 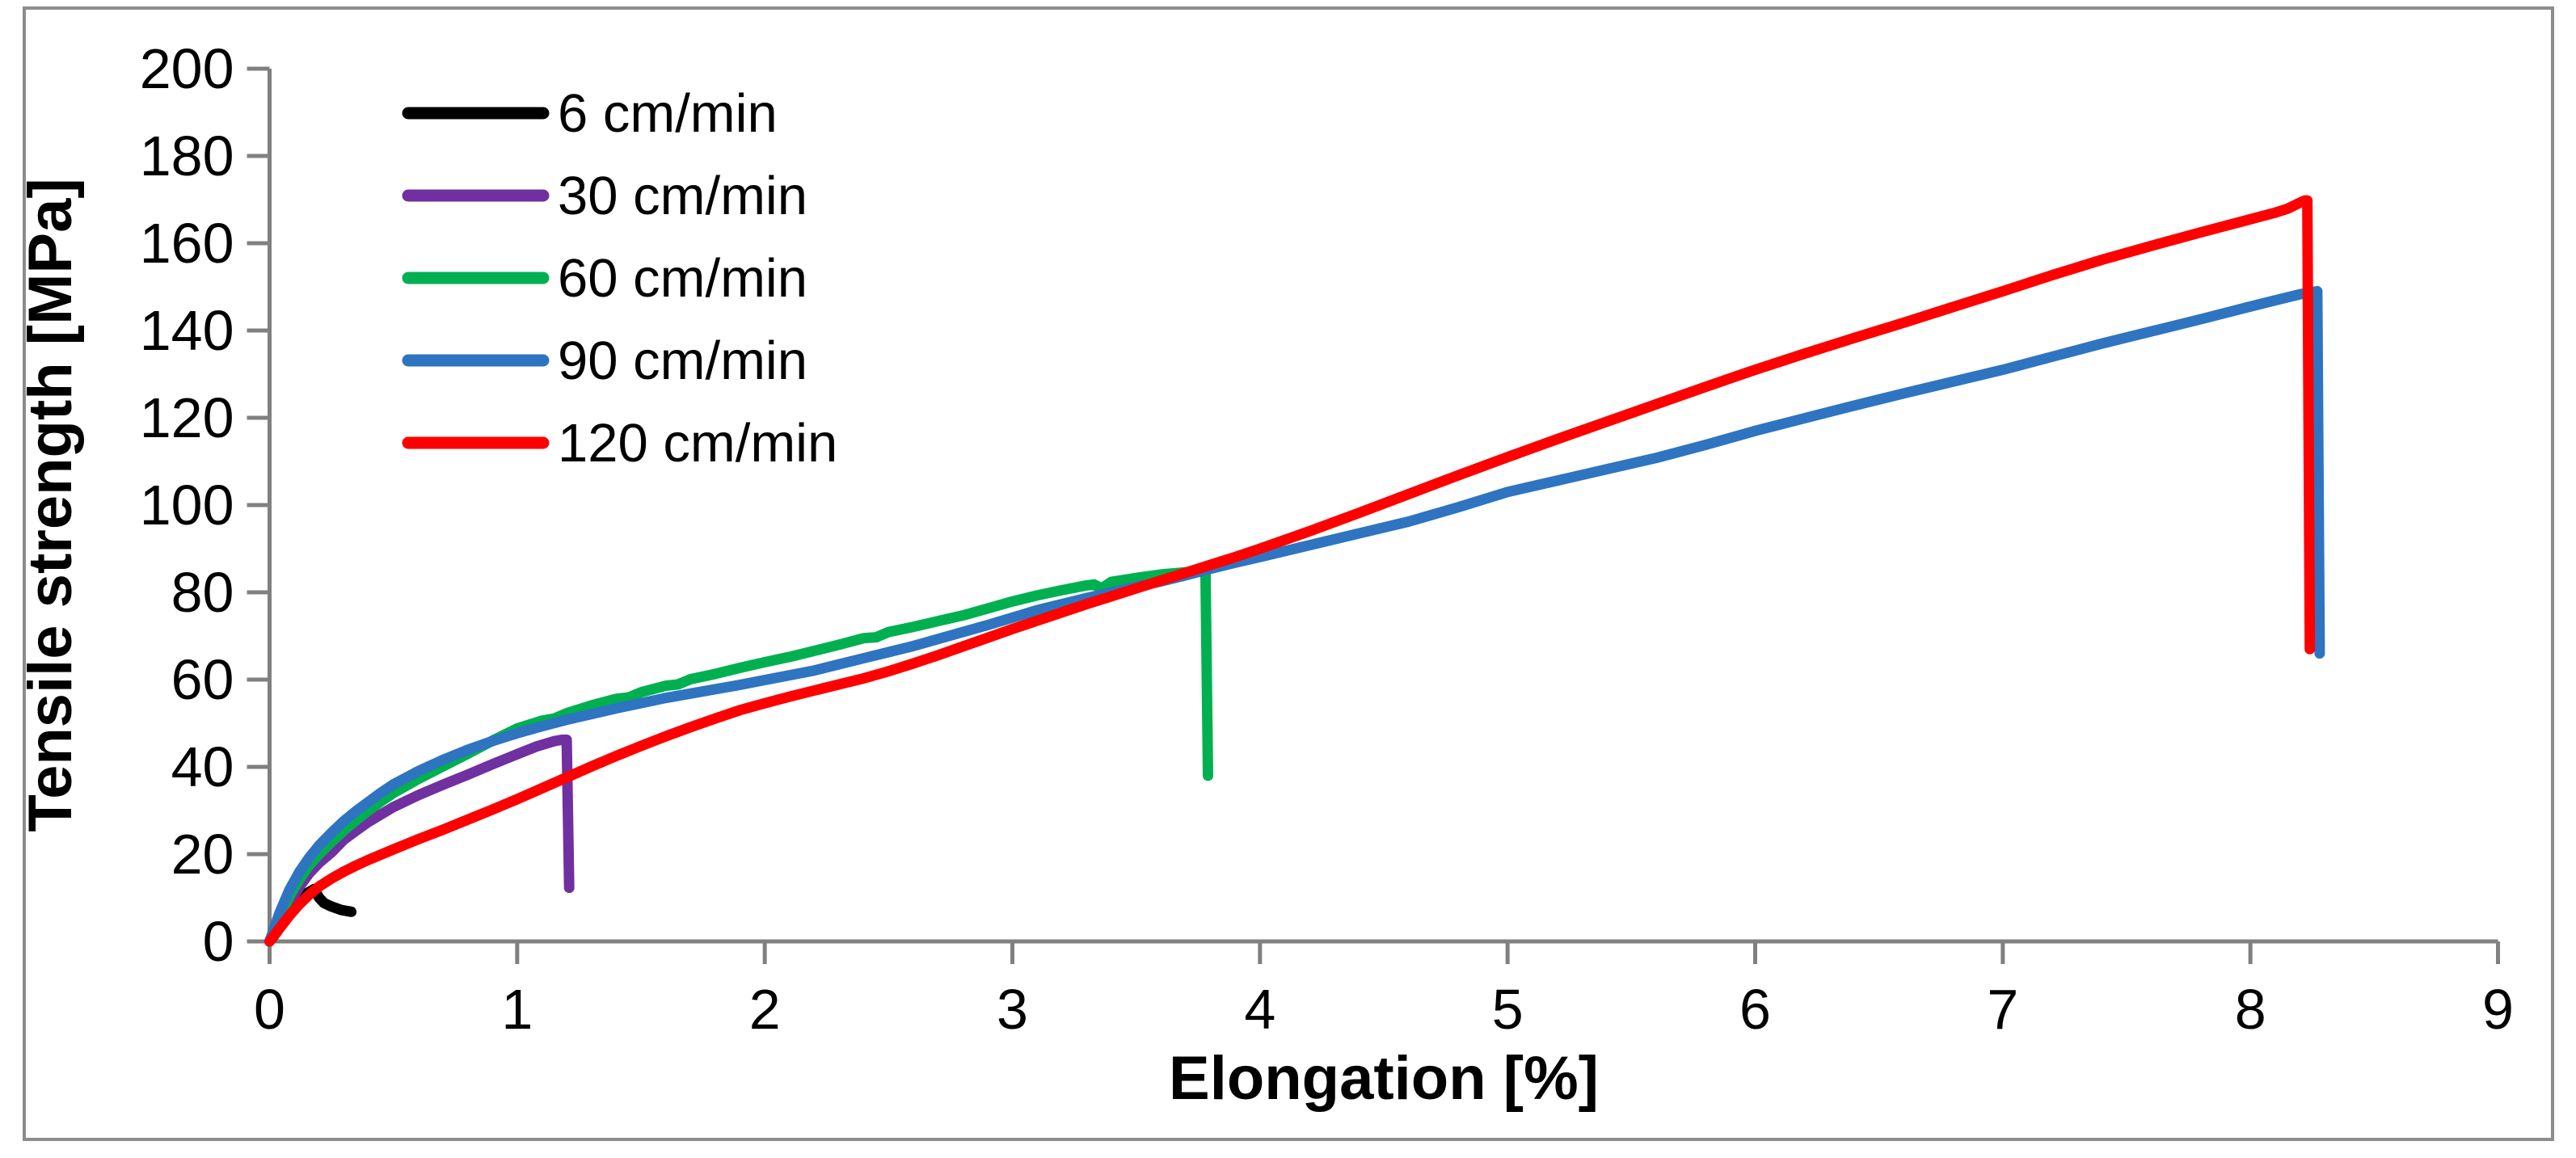 What do you see at coordinates (765, 1009) in the screenshot?
I see `x-tick-label: 2` at bounding box center [765, 1009].